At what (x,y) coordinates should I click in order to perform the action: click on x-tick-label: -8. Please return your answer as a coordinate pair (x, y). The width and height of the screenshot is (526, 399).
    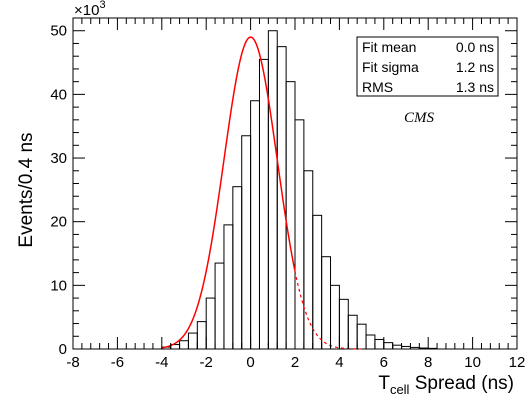
    Looking at the image, I should click on (72, 362).